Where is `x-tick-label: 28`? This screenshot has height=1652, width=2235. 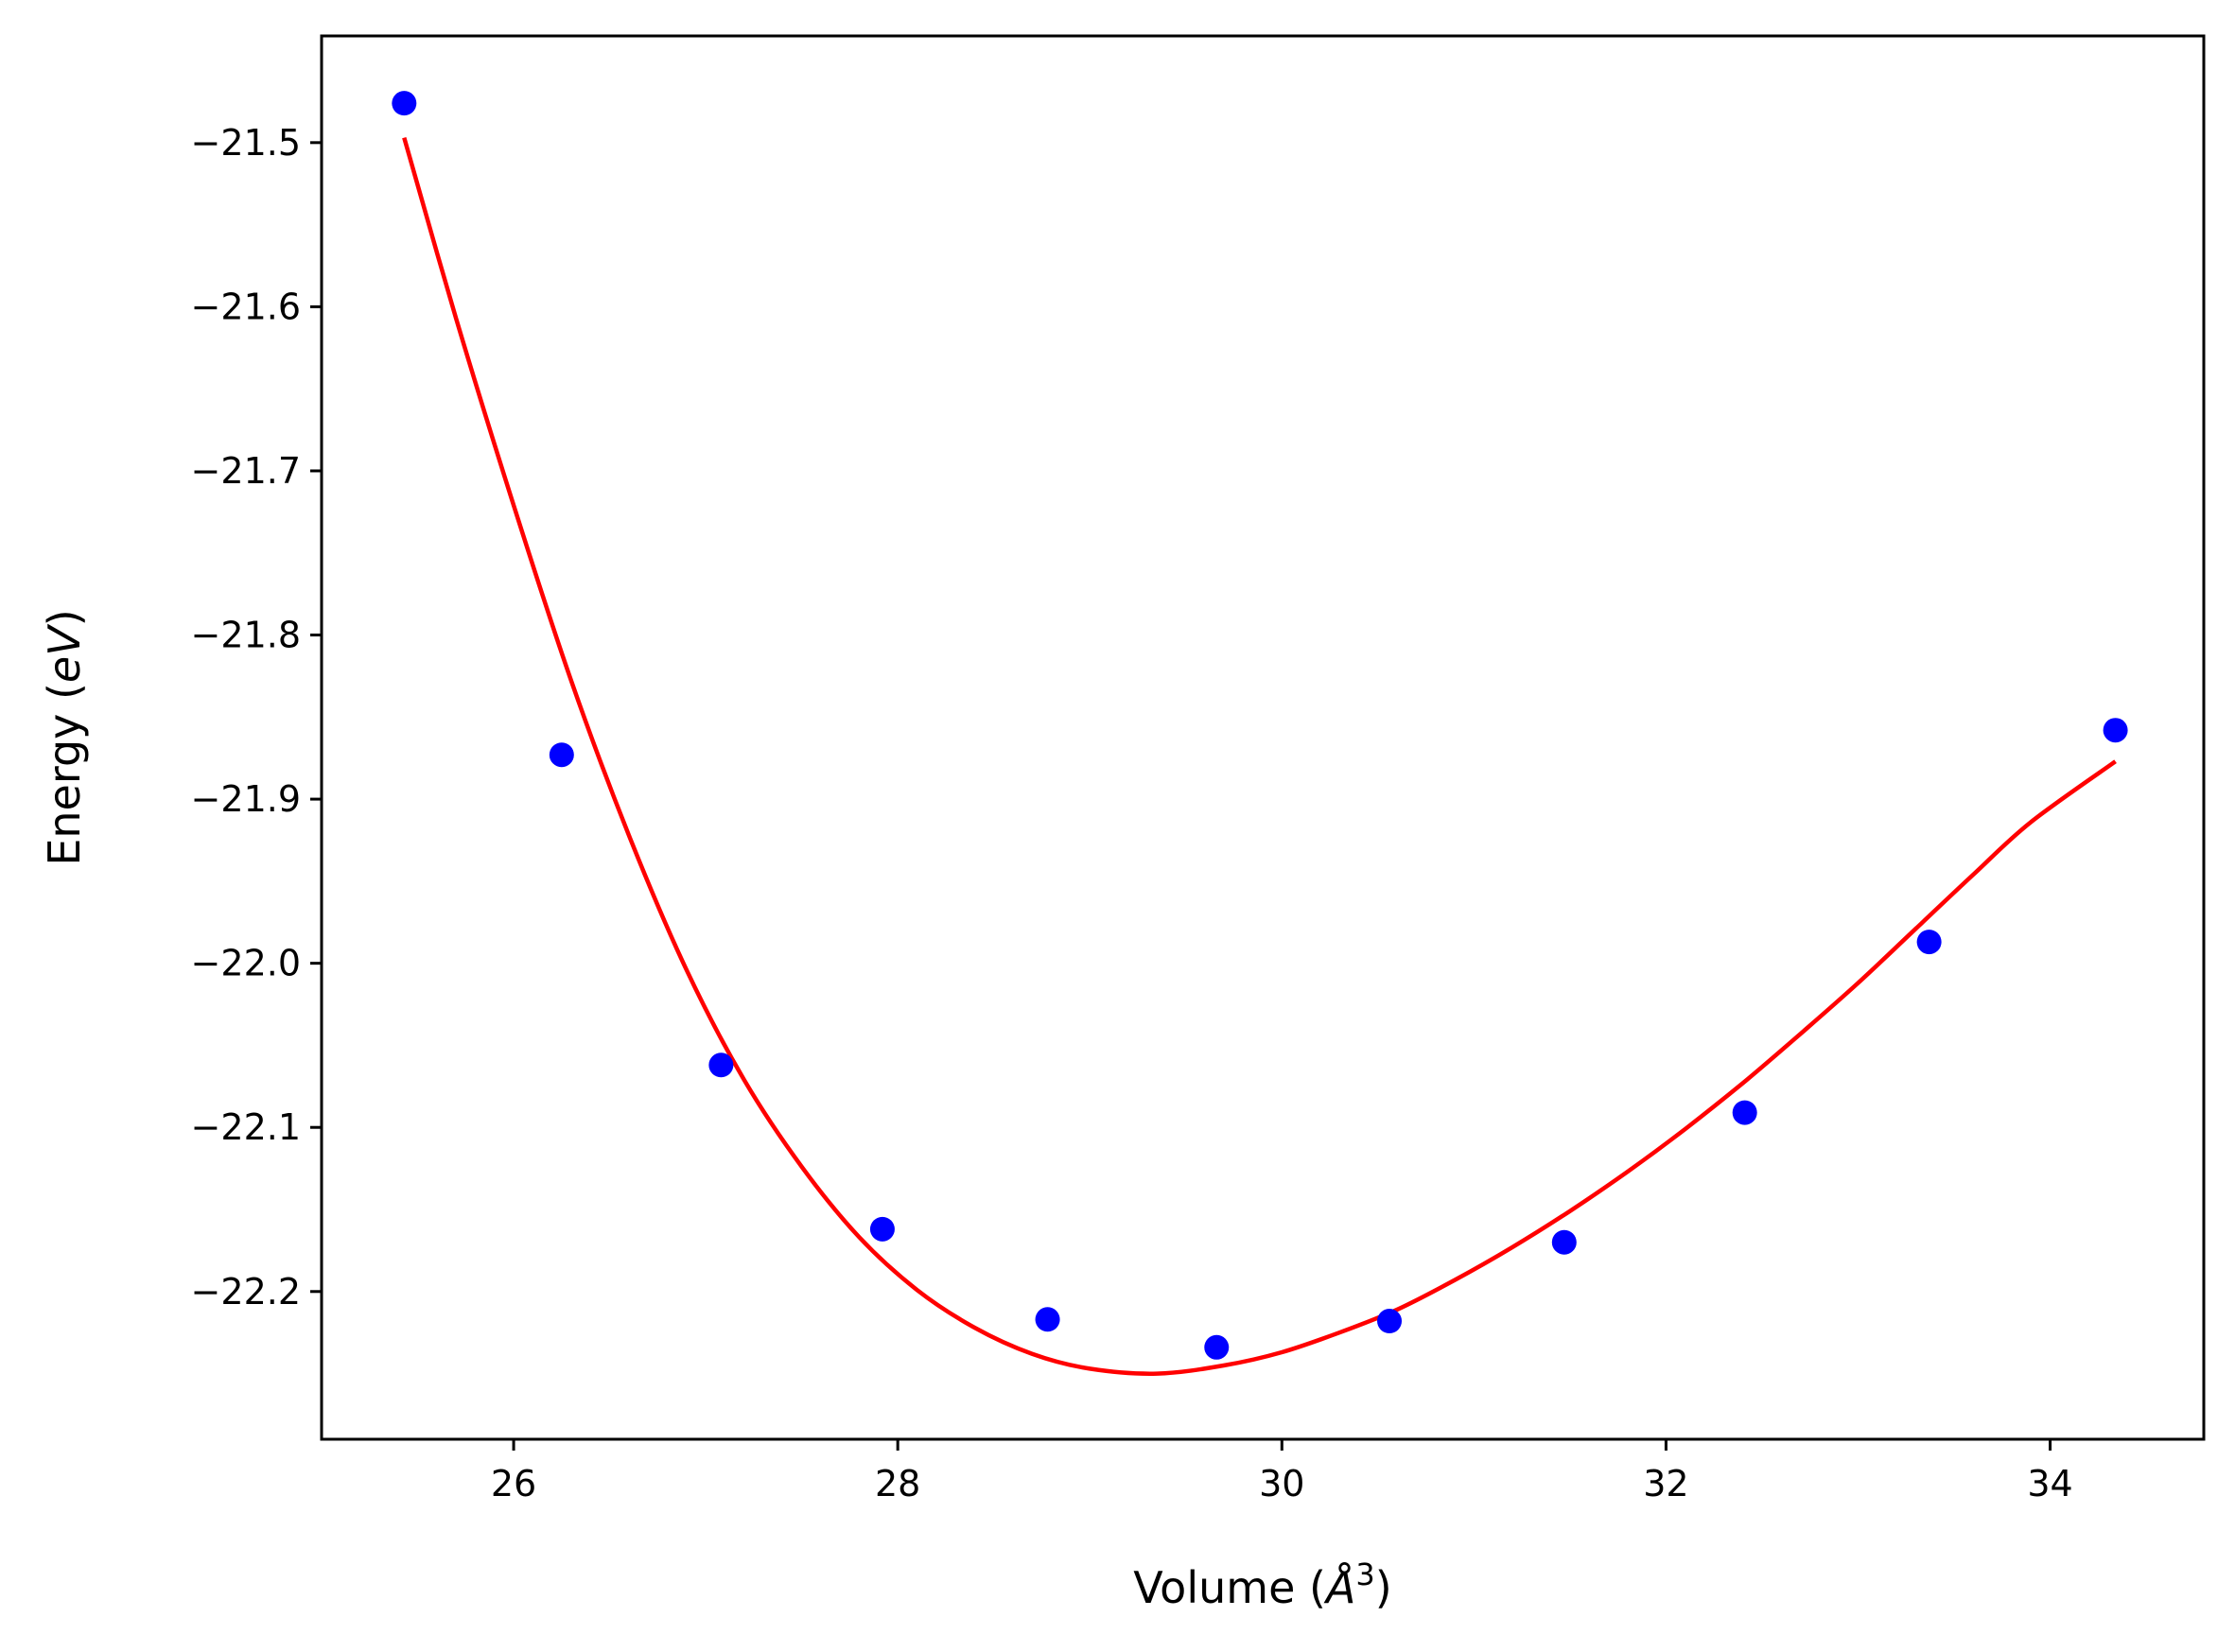
x-tick-label: 28 is located at coordinates (897, 1484).